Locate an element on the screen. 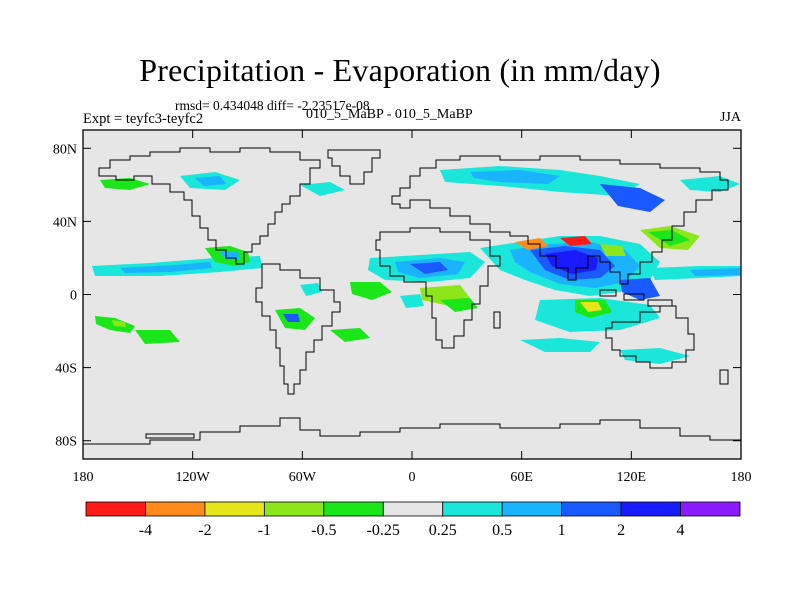 The width and height of the screenshot is (800, 600). lon-tick-label: 120E is located at coordinates (632, 477).